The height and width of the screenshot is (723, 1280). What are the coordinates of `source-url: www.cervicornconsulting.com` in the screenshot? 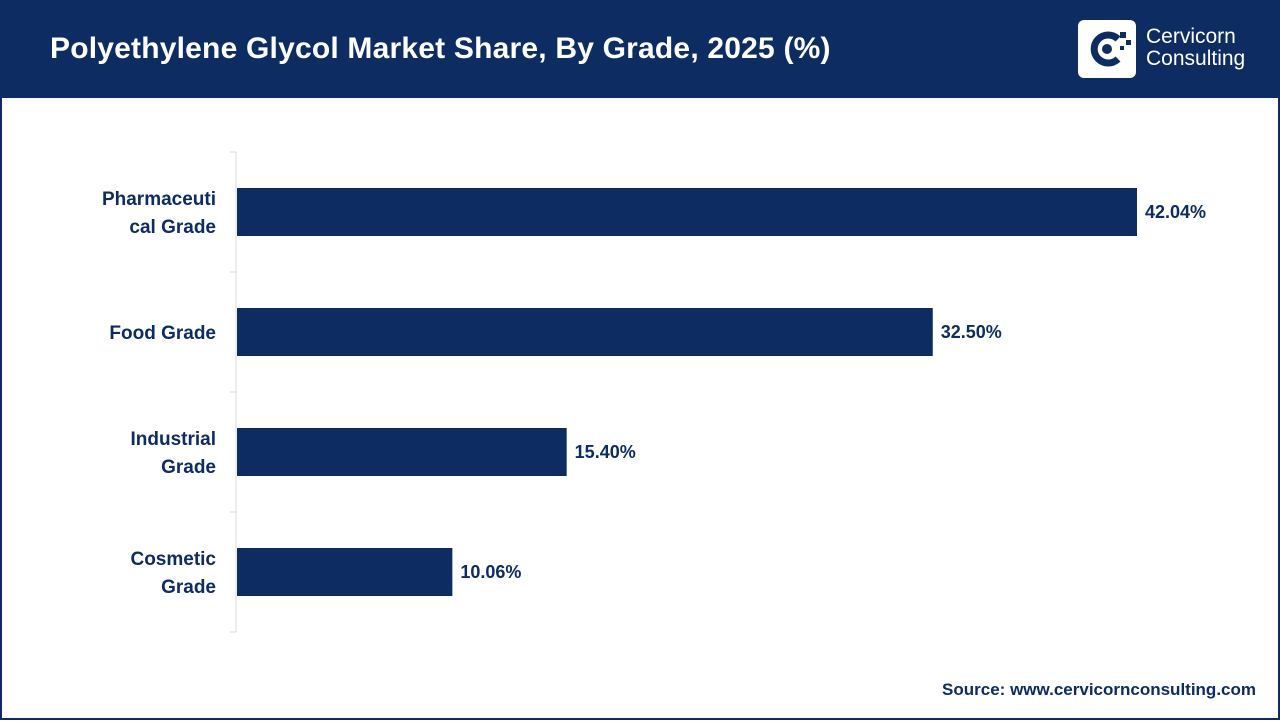 It's located at (1133, 689).